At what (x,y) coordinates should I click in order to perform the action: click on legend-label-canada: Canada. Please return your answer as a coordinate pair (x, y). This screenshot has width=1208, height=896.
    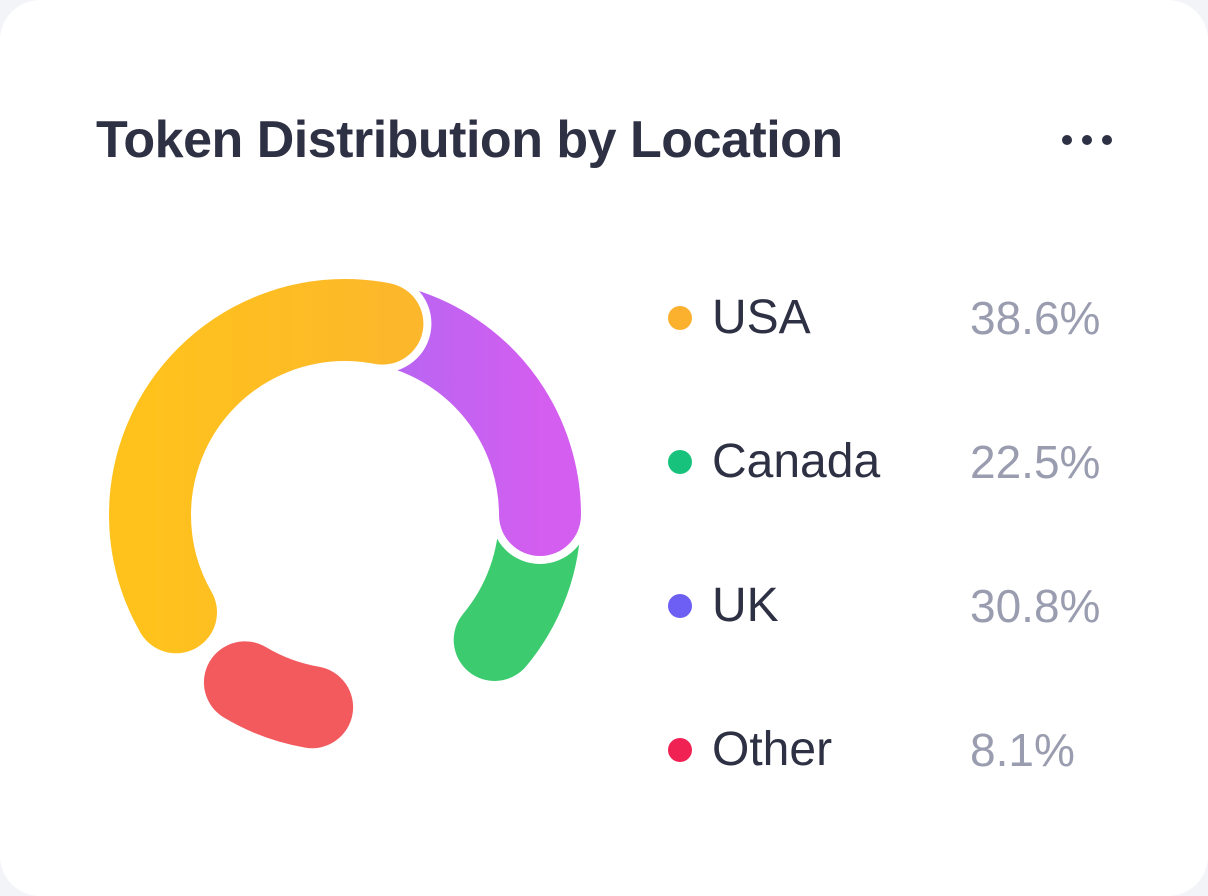
    Looking at the image, I should click on (796, 461).